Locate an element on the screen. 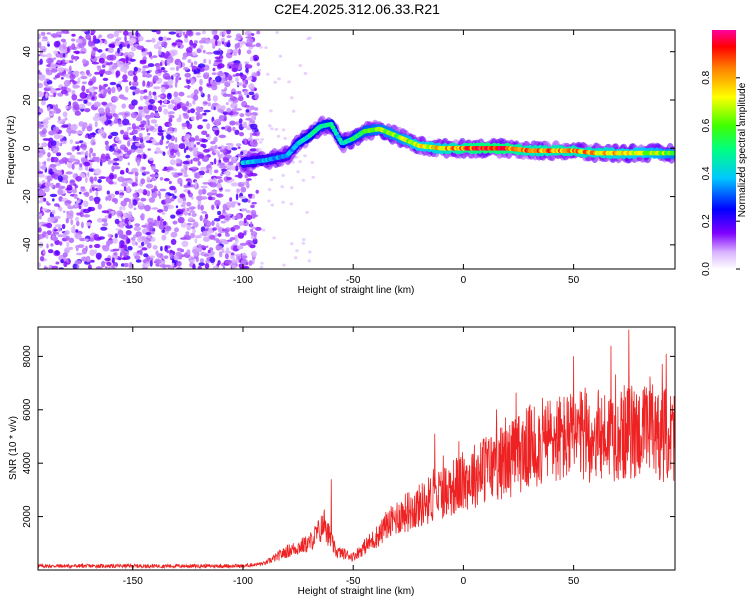  heatmap-x-tick-label: 0 is located at coordinates (464, 280).